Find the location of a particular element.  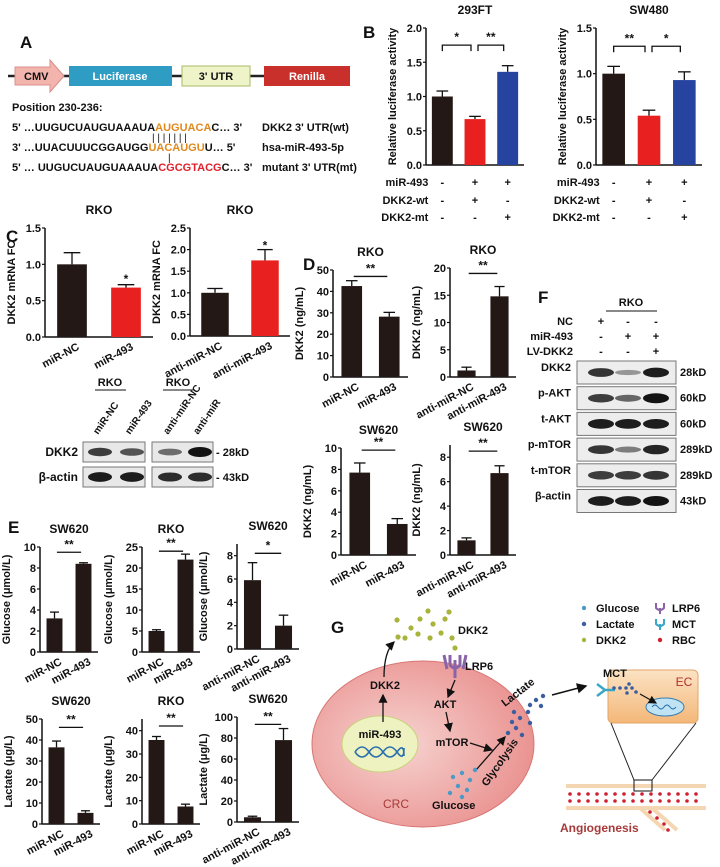

y-axis-label: Lactate (μg/L) is located at coordinates (9, 771).